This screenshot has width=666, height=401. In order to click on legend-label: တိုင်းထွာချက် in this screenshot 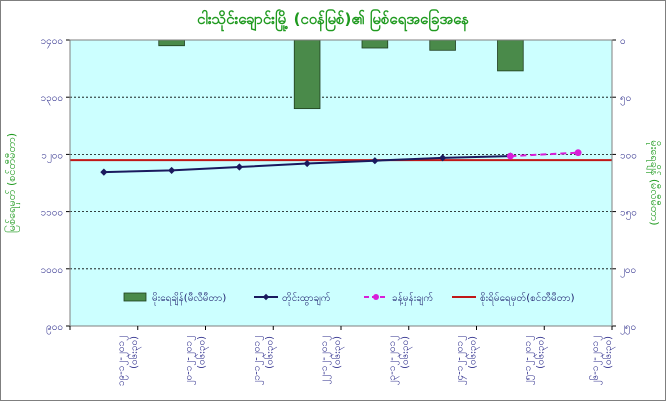, I will do `click(306, 298)`.